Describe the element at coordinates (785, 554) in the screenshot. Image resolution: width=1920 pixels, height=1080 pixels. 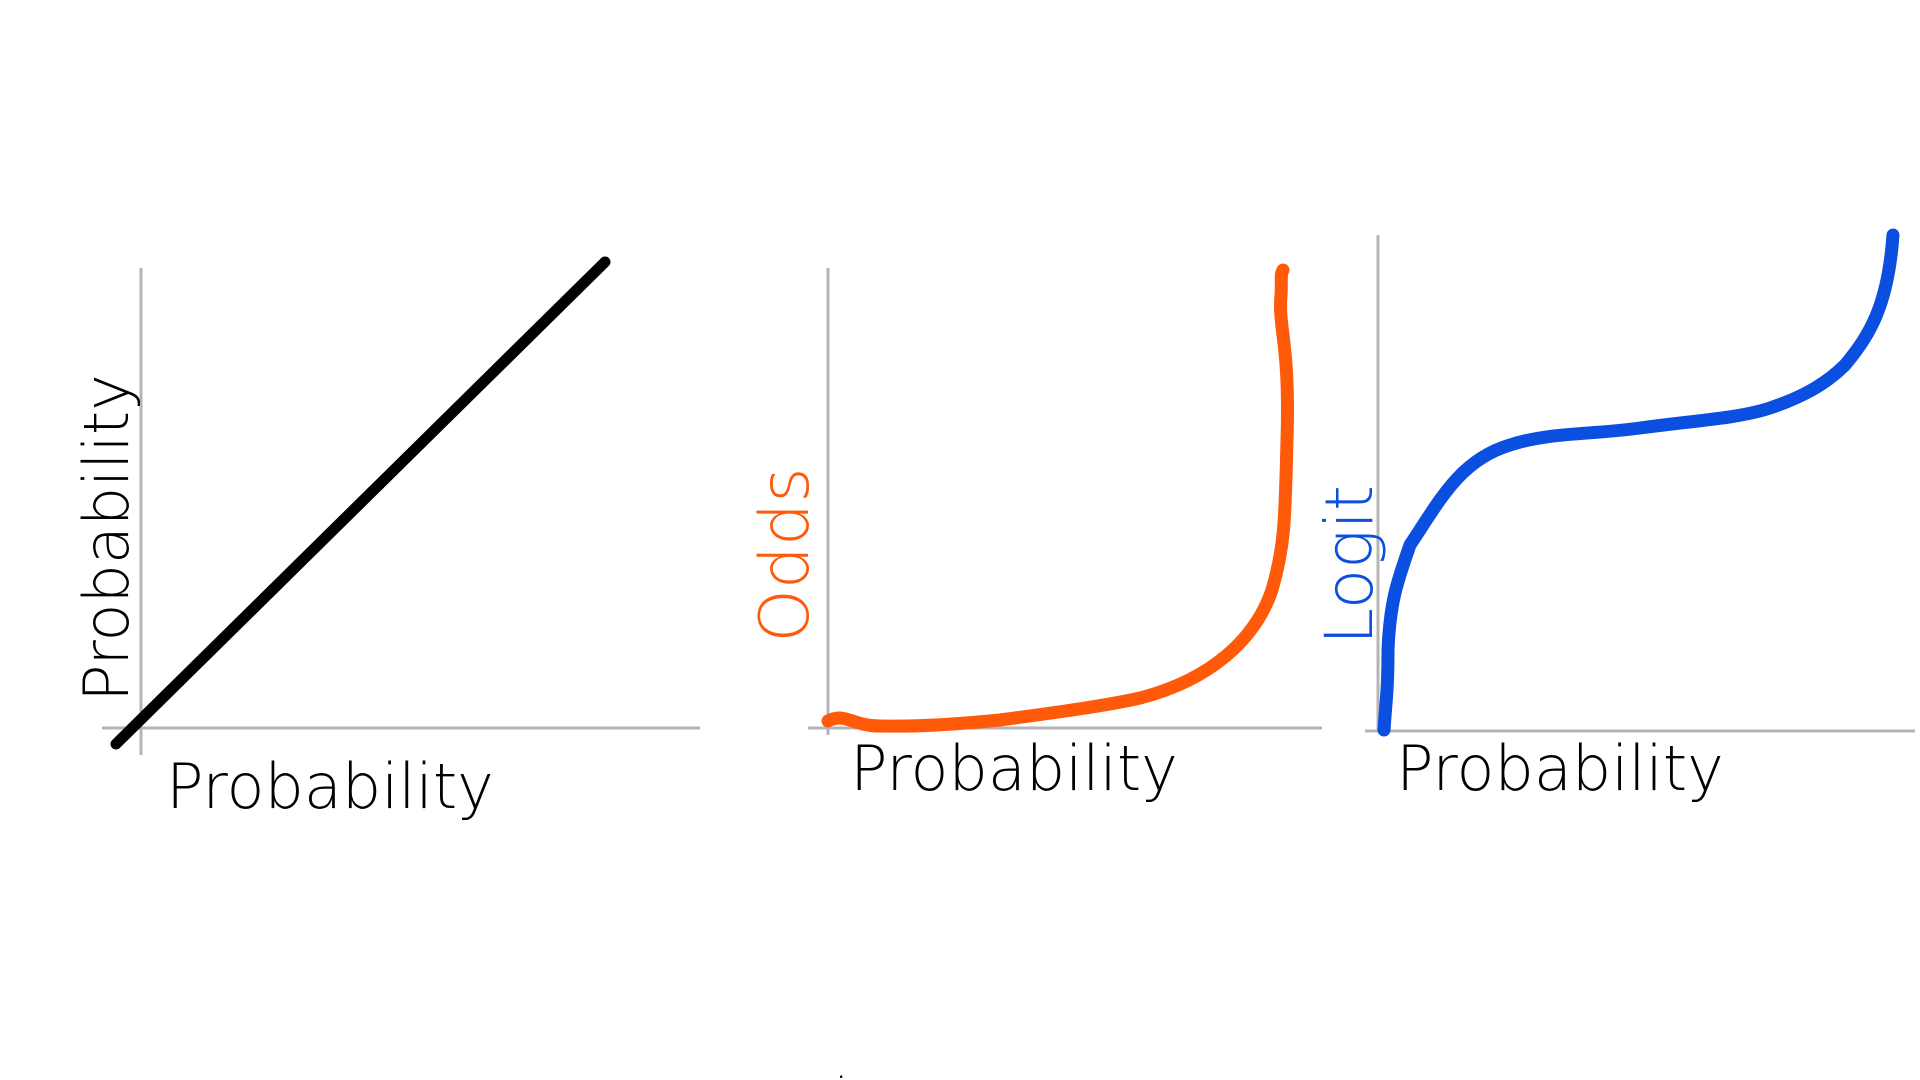
I see `y-axis-label: Odds` at that location.